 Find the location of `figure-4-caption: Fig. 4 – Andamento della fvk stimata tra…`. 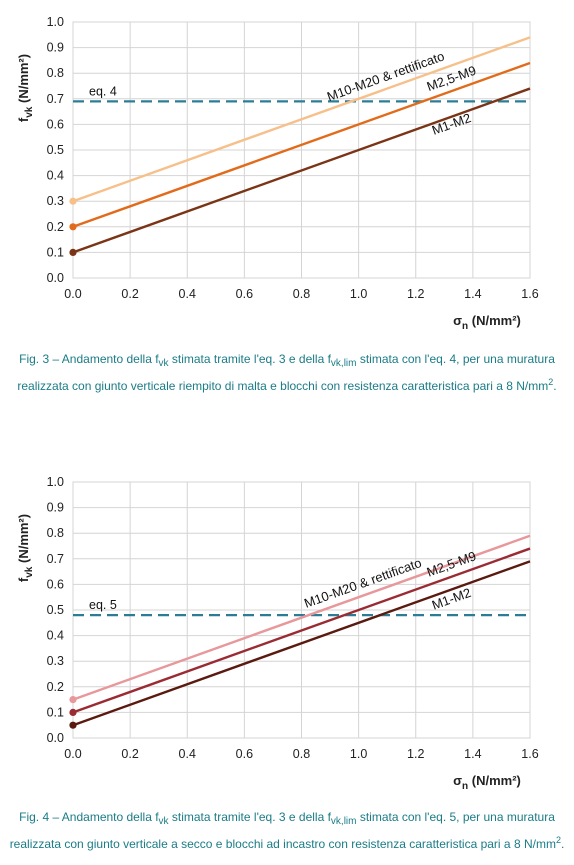

figure-4-caption: Fig. 4 – Andamento della fvk stimata tra… is located at coordinates (287, 831).